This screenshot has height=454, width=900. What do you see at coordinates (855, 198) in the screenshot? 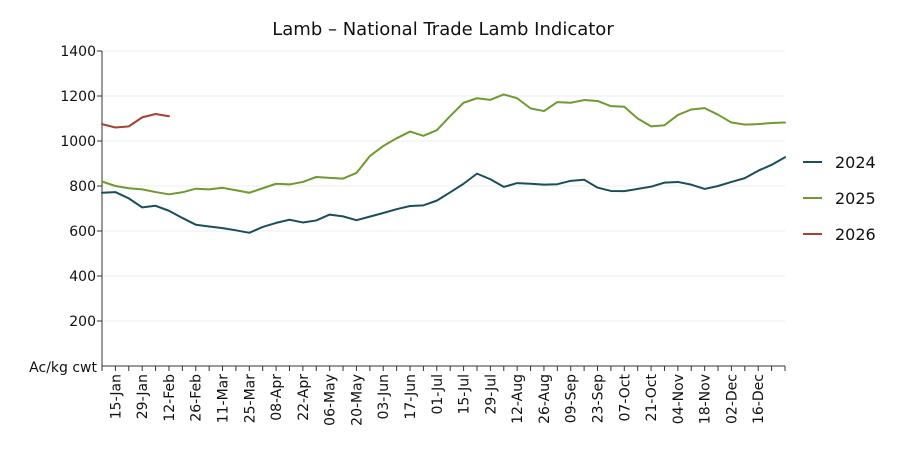
I see `legend-label-2025: 2025` at bounding box center [855, 198].